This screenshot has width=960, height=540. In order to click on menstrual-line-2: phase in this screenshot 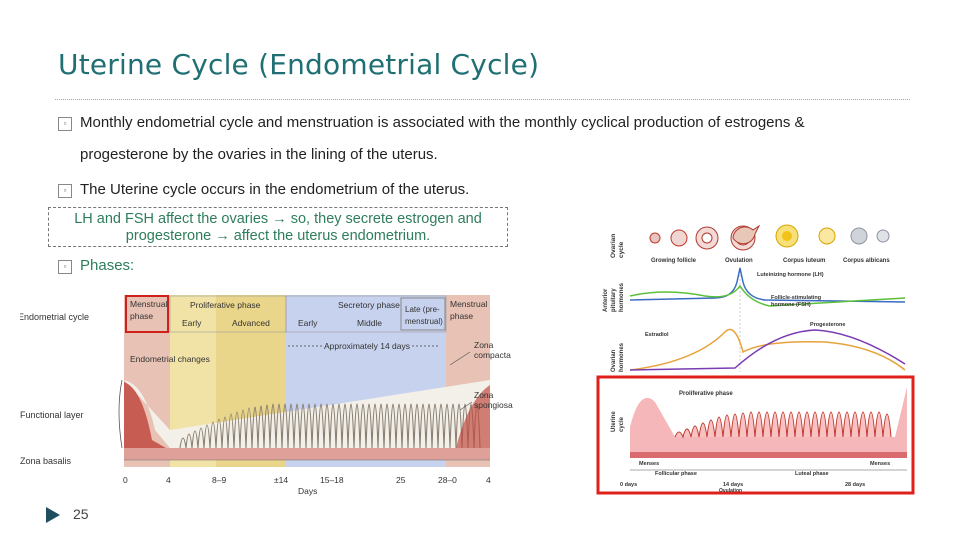, I will do `click(141, 316)`.